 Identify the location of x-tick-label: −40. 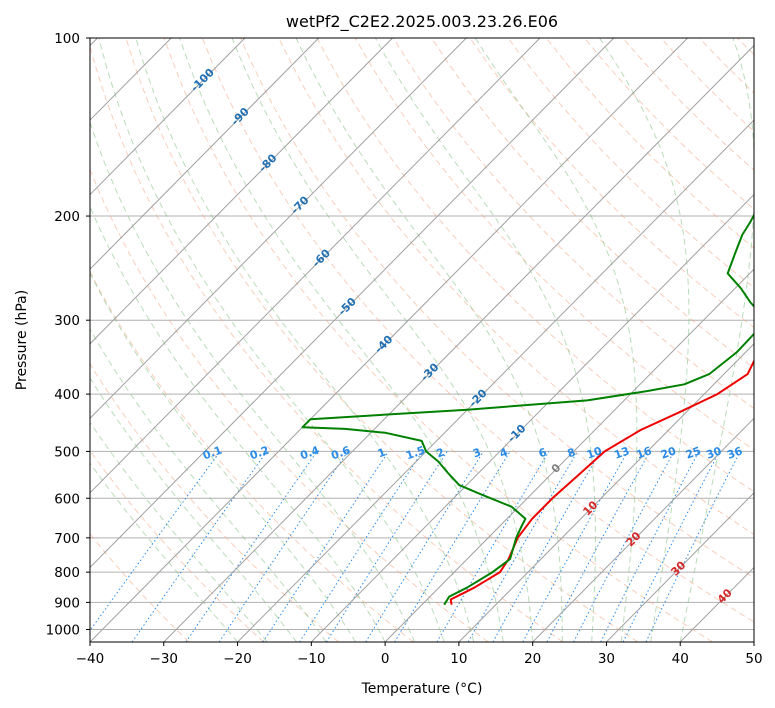
(90, 659).